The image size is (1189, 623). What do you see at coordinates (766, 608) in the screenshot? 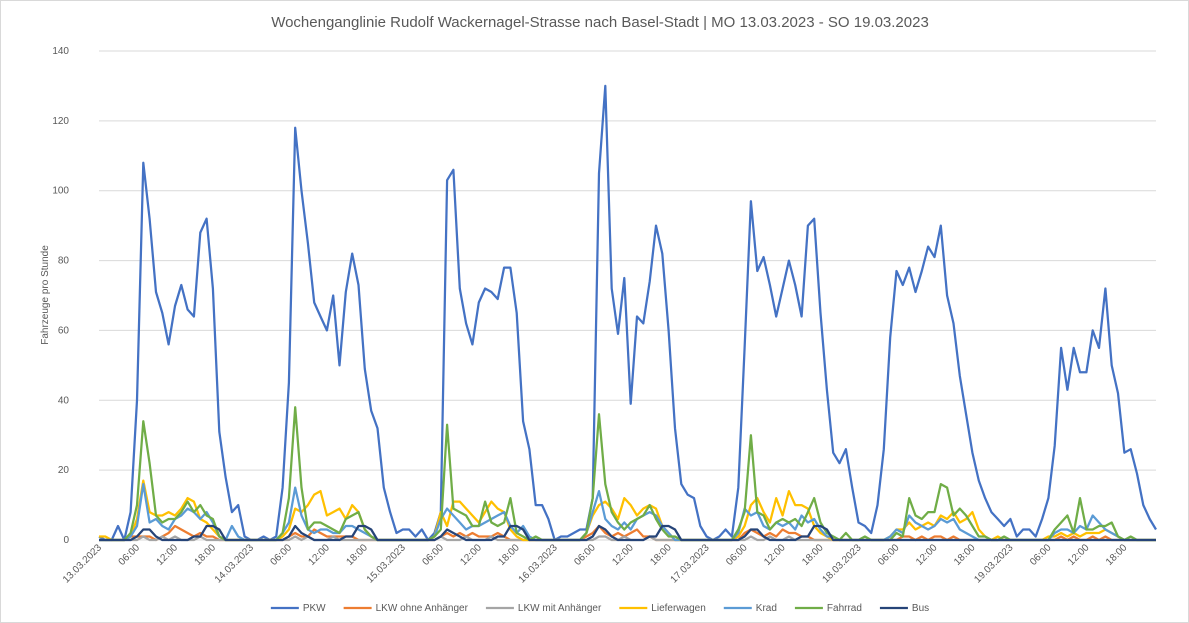
I see `legend-label: Krad` at bounding box center [766, 608].